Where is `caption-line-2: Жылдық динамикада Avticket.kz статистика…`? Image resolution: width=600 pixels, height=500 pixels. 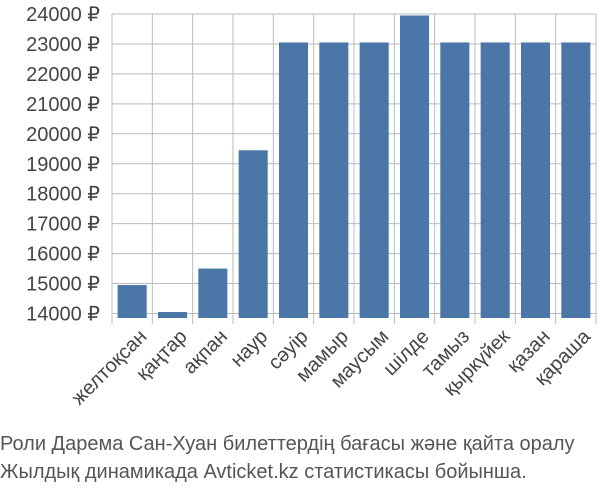
caption-line-2: Жылдық динамикада Avticket.kz статистика… is located at coordinates (263, 472).